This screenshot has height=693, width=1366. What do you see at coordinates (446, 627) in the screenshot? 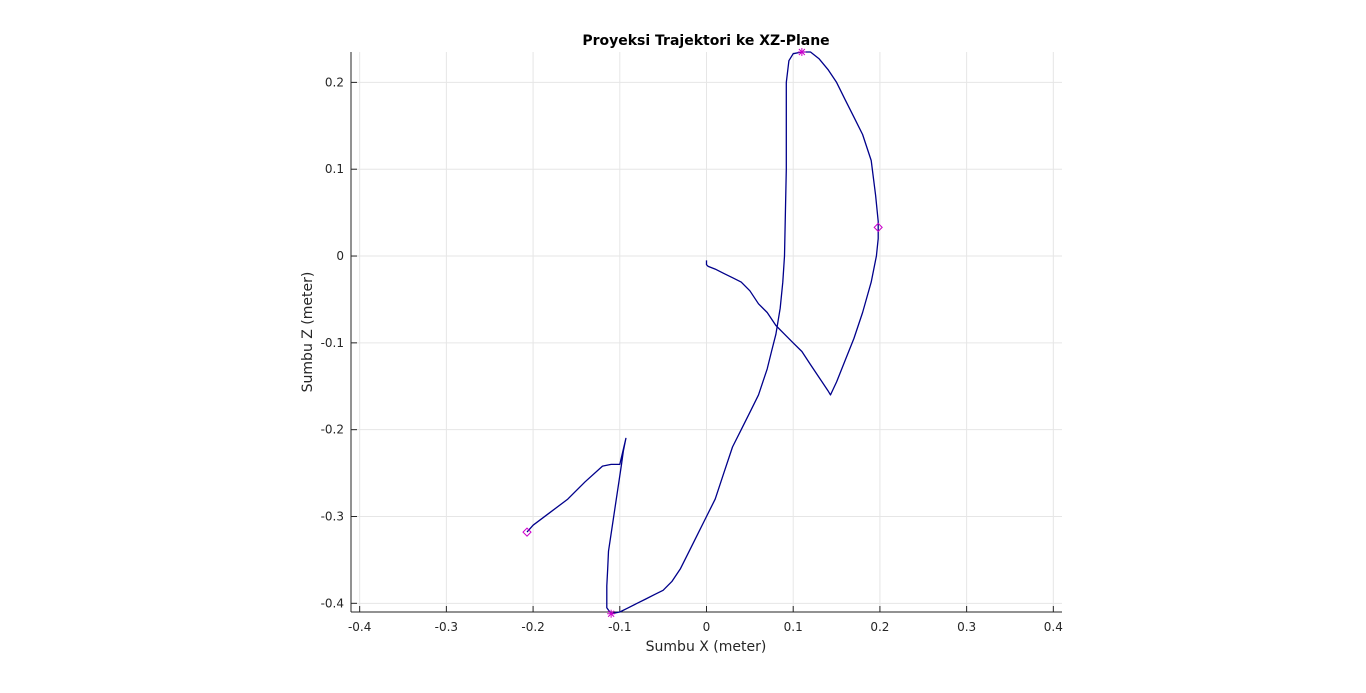
I see `x-tick-label: -0.3` at bounding box center [446, 627].